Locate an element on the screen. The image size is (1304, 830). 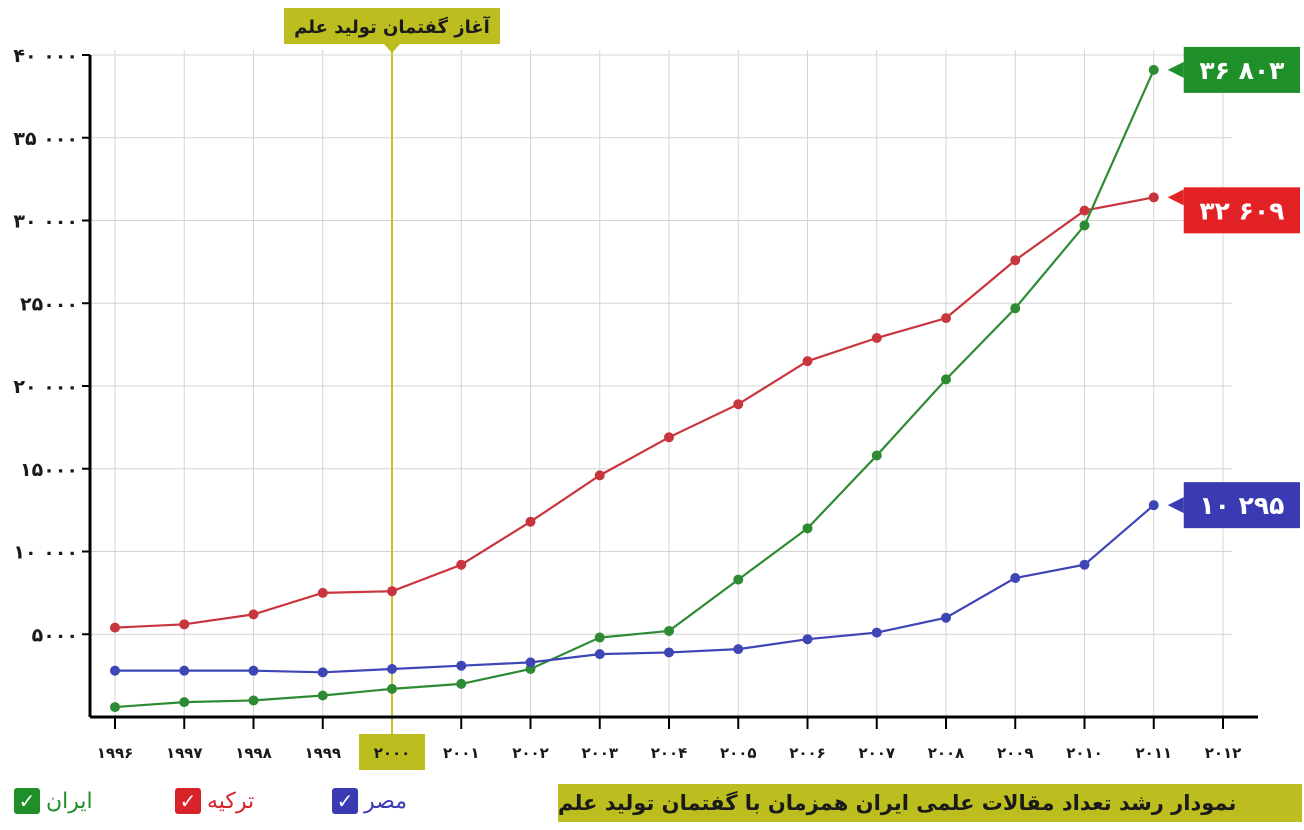
y-tick-label: ۱۰ ۰۰۰ is located at coordinates (45, 553).